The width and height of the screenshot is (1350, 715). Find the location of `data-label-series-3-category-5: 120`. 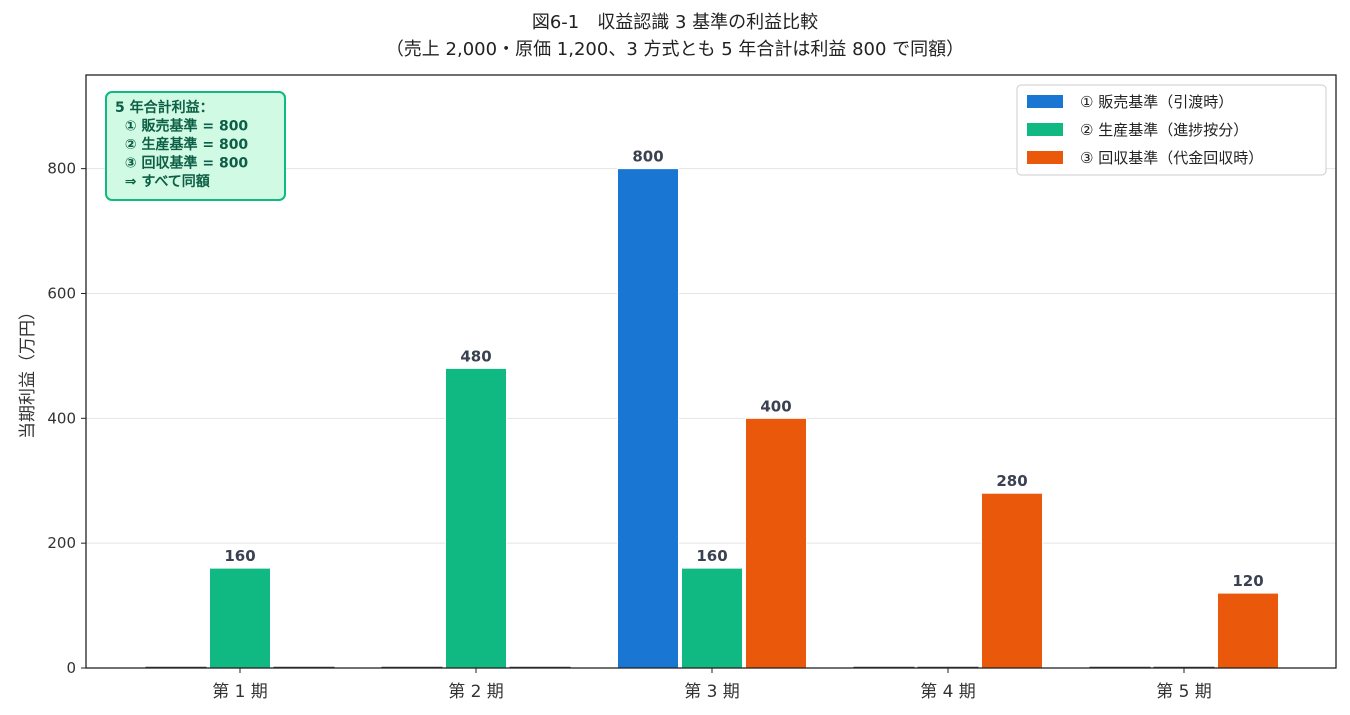

data-label-series-3-category-5: 120 is located at coordinates (1247, 581).